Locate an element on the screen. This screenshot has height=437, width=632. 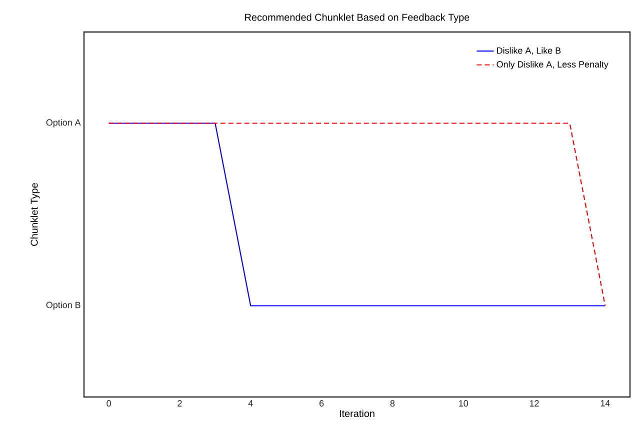
x-axis-title: Iteration is located at coordinates (357, 414).